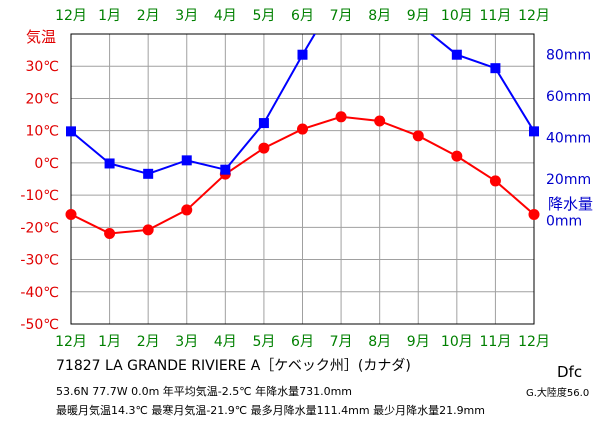  I want to click on temperature-tick-label: 10℃, so click(42, 132).